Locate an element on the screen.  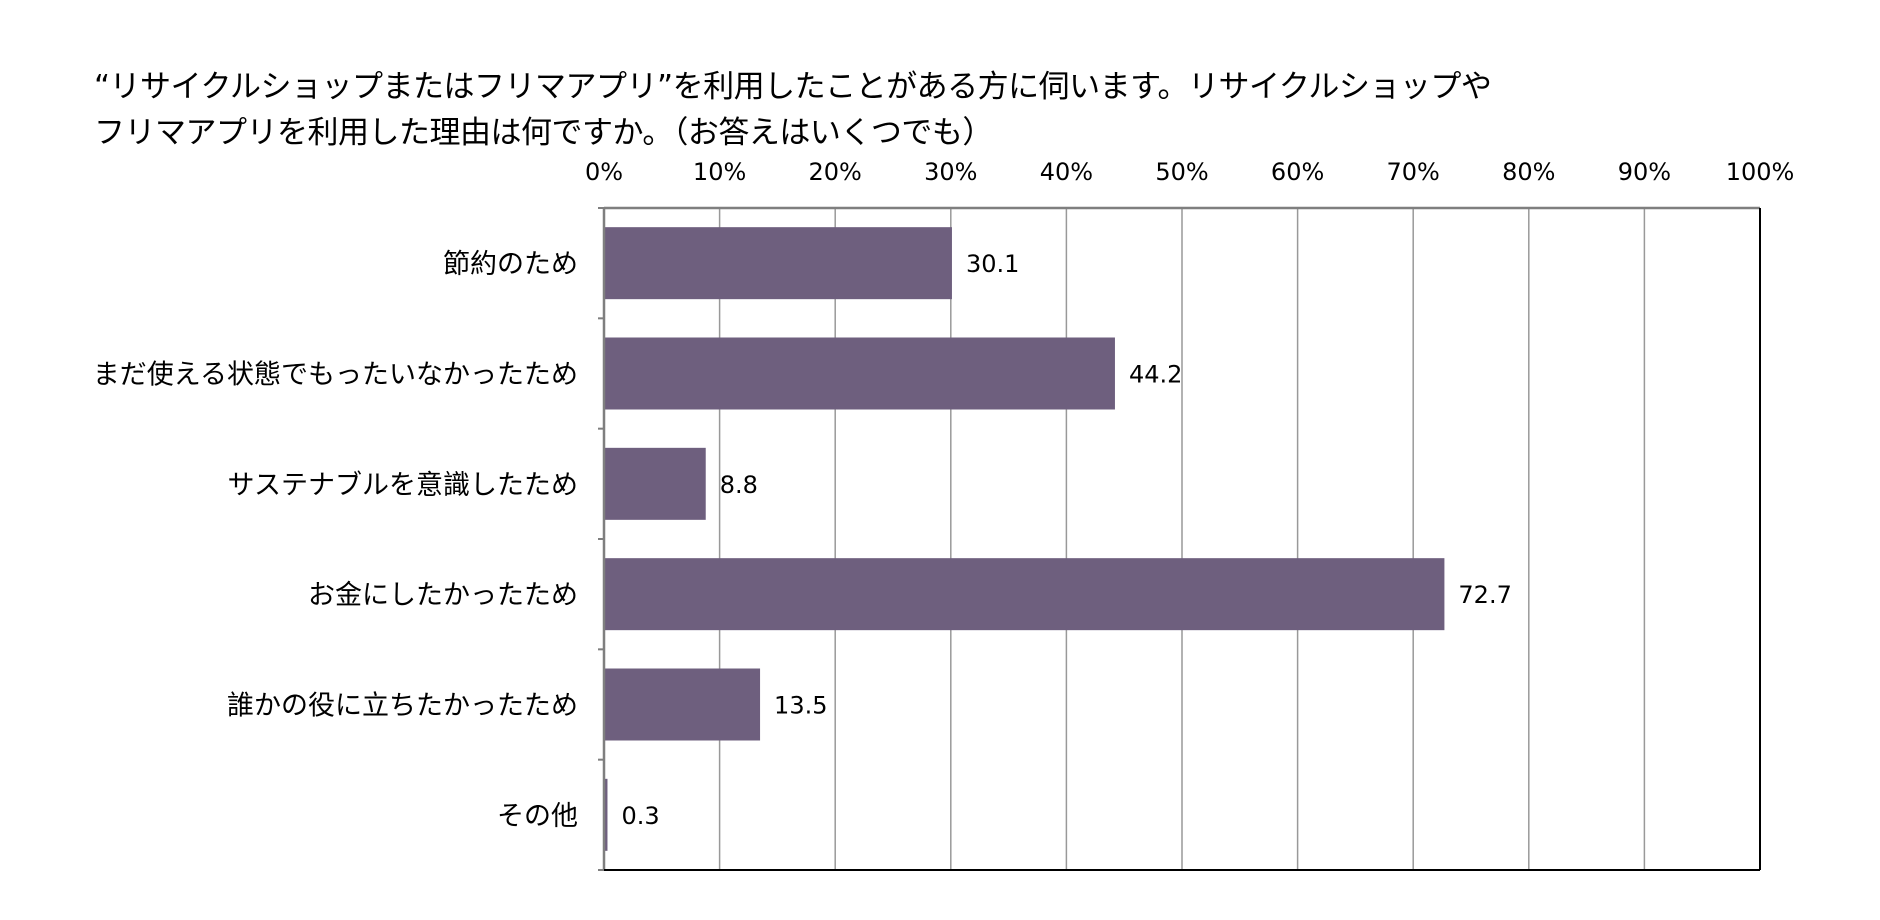
x-tick-label-10: 10% is located at coordinates (719, 172).